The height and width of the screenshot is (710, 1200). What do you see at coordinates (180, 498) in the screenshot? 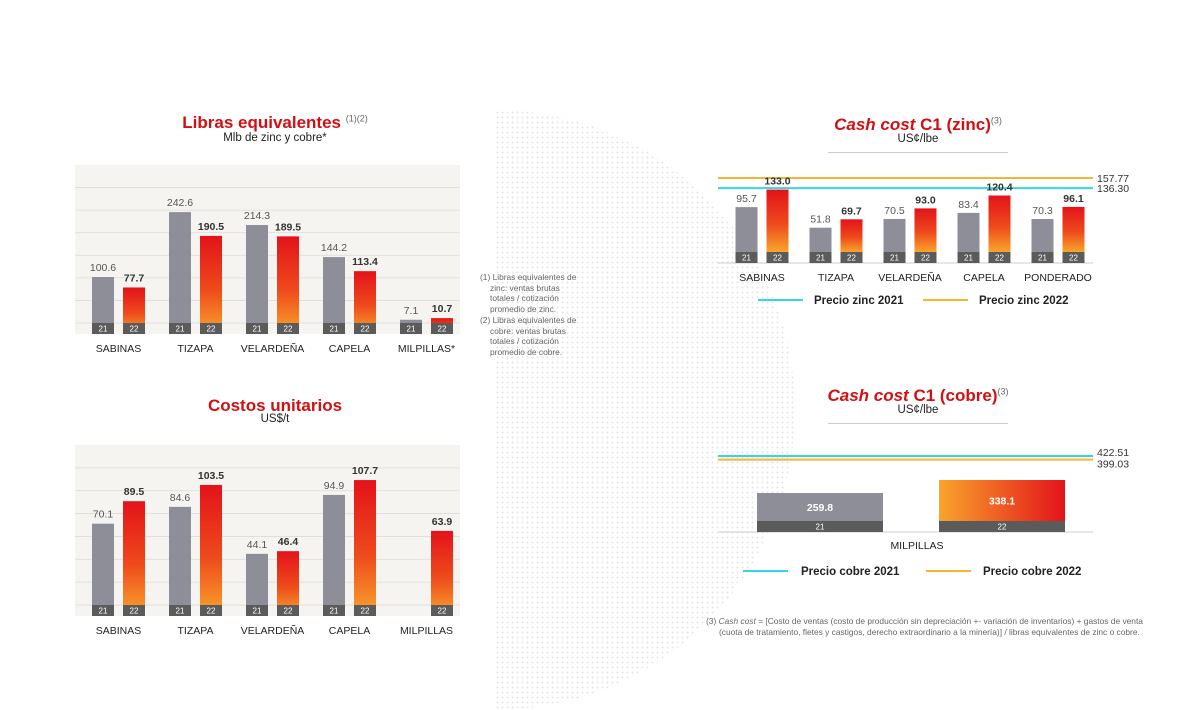
I see `data-label-2021: 84.6` at bounding box center [180, 498].